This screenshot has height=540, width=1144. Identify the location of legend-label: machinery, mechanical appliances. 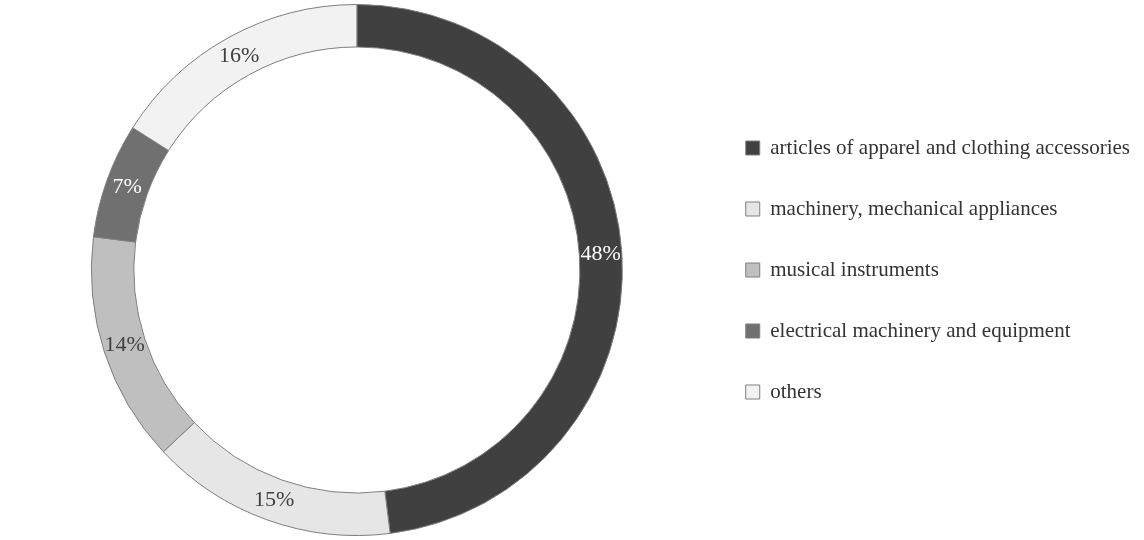
(914, 207).